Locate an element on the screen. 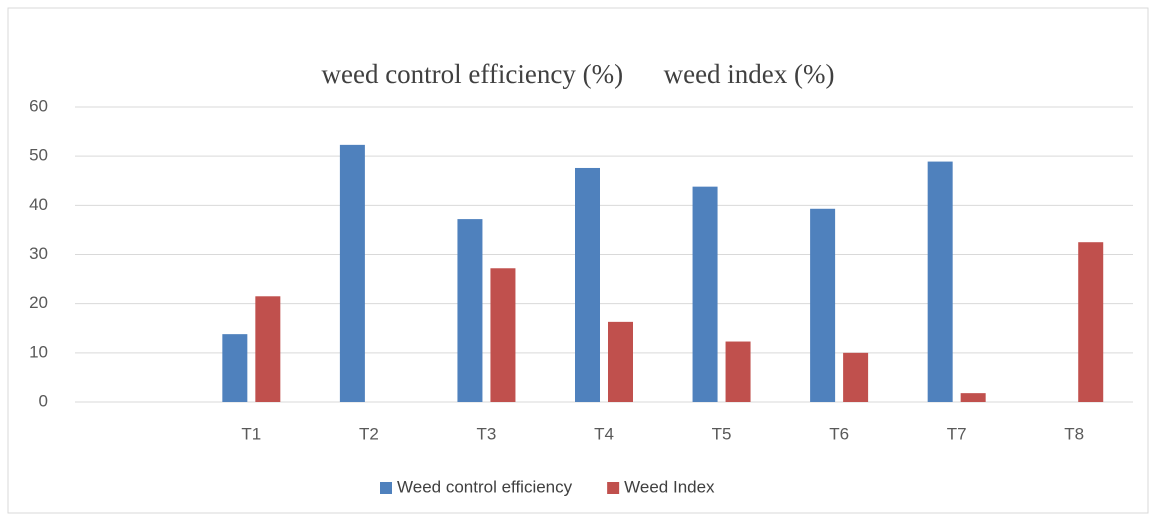 The image size is (1156, 521). y-tick-label: 20 is located at coordinates (38, 302).